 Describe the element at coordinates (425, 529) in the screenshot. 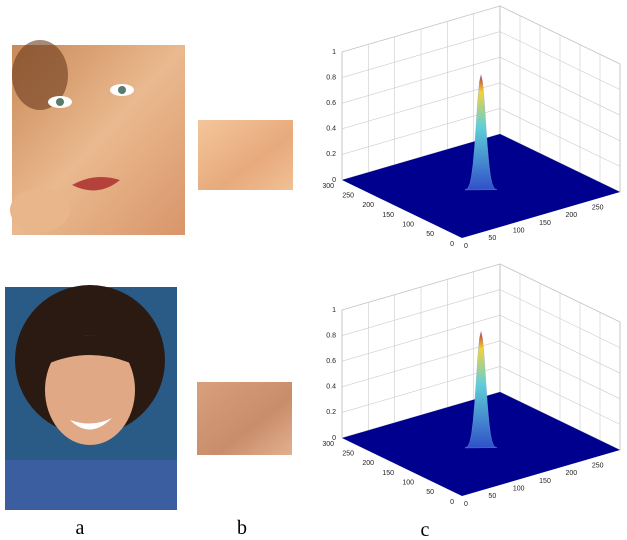

I see `label: c` at that location.